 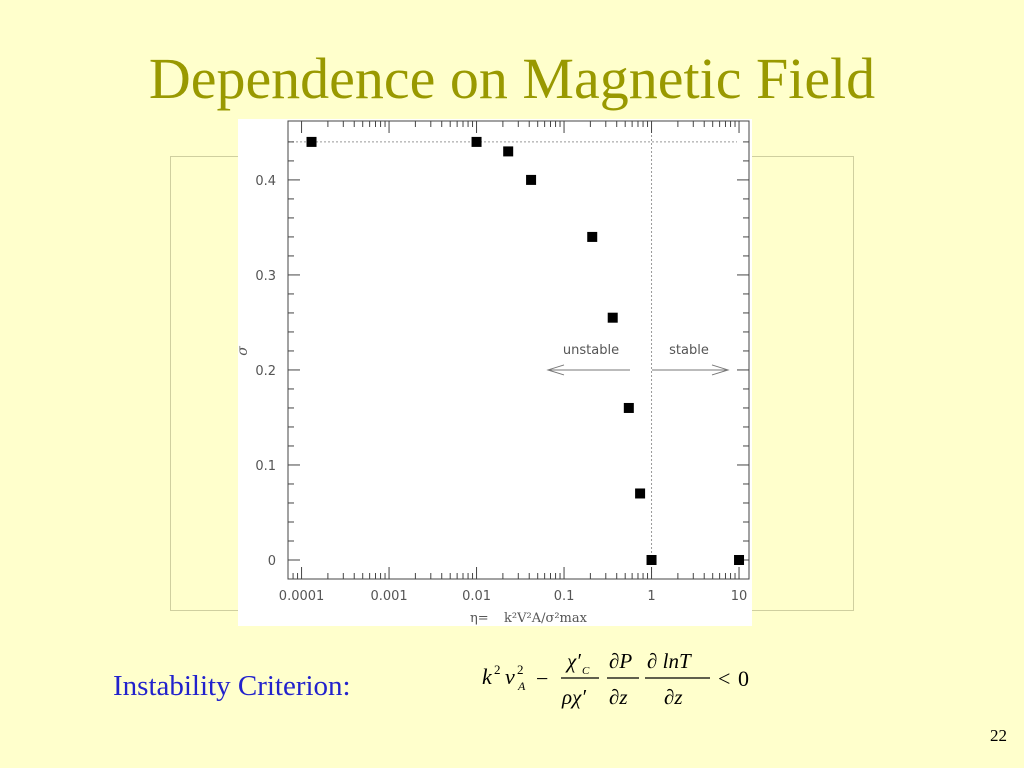 I want to click on formula-v-sub: A, so click(x=521, y=686).